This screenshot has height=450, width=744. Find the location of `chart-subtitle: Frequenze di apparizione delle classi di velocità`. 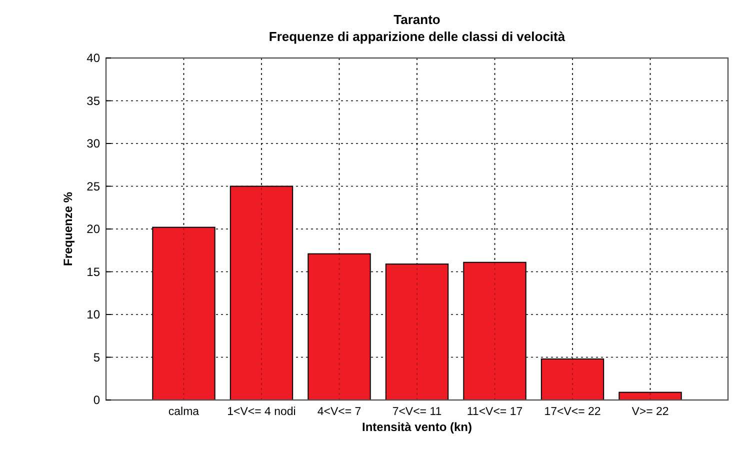

chart-subtitle: Frequenze di apparizione delle classi di velocità is located at coordinates (417, 36).